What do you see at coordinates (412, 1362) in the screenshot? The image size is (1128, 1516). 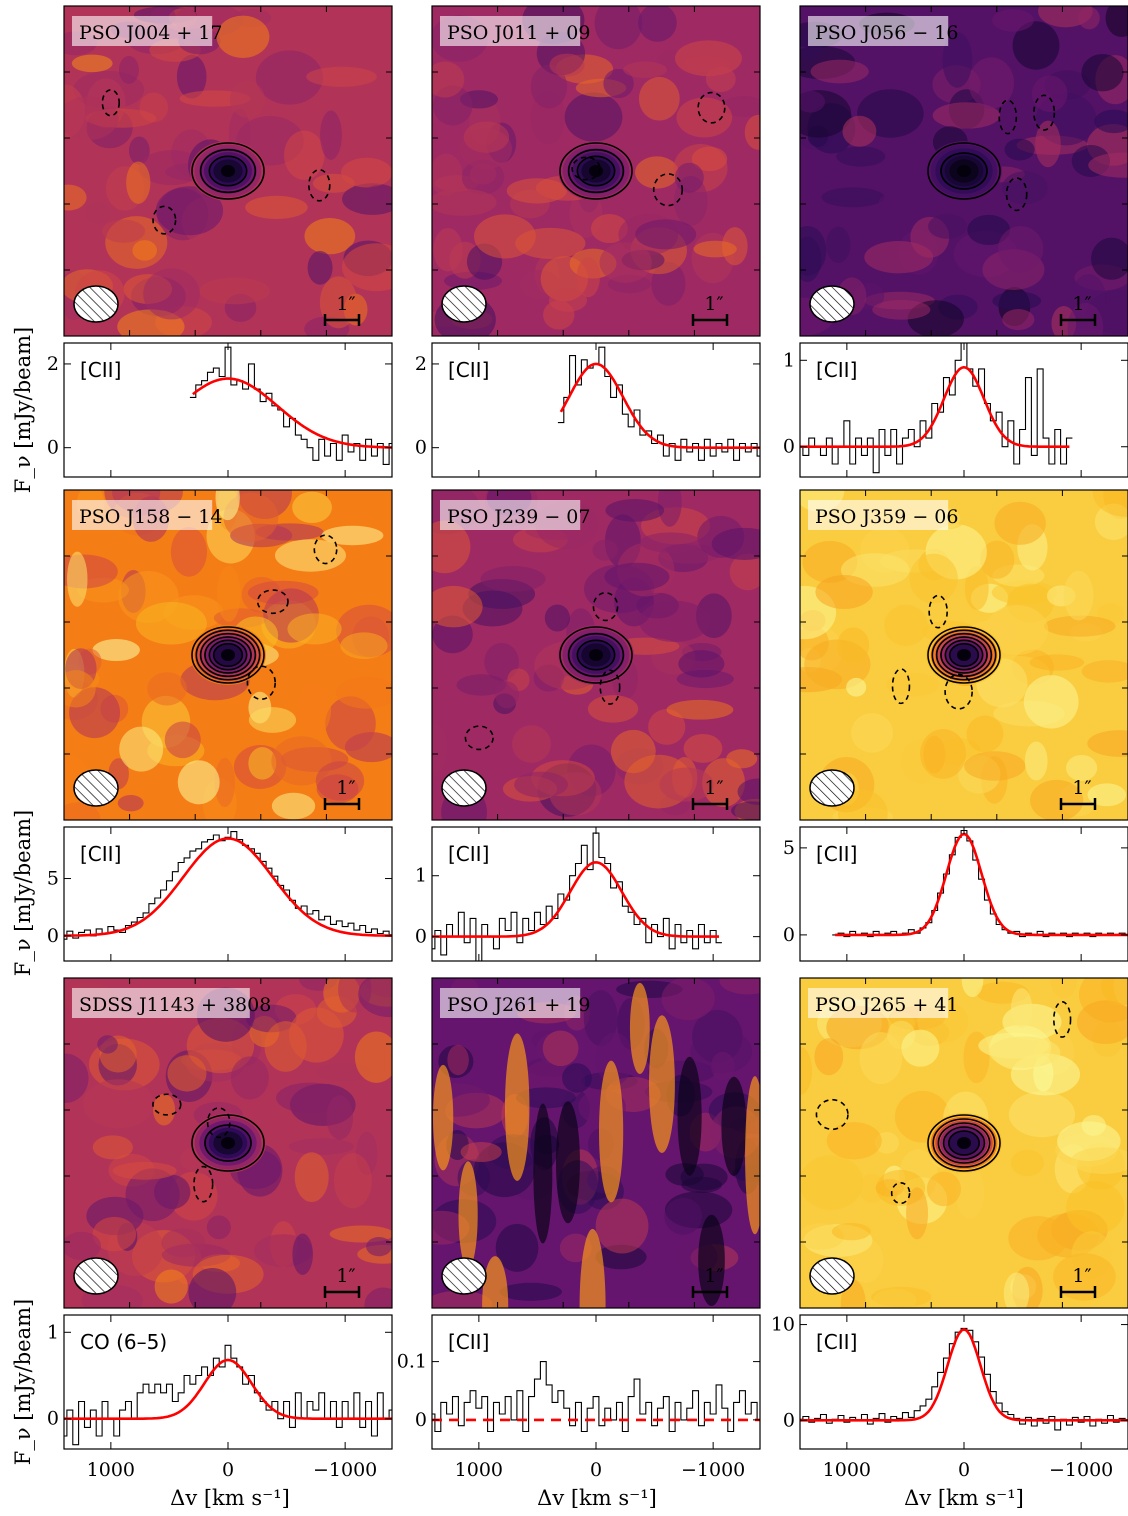 I see `y-tick-label: 0.1` at bounding box center [412, 1362].